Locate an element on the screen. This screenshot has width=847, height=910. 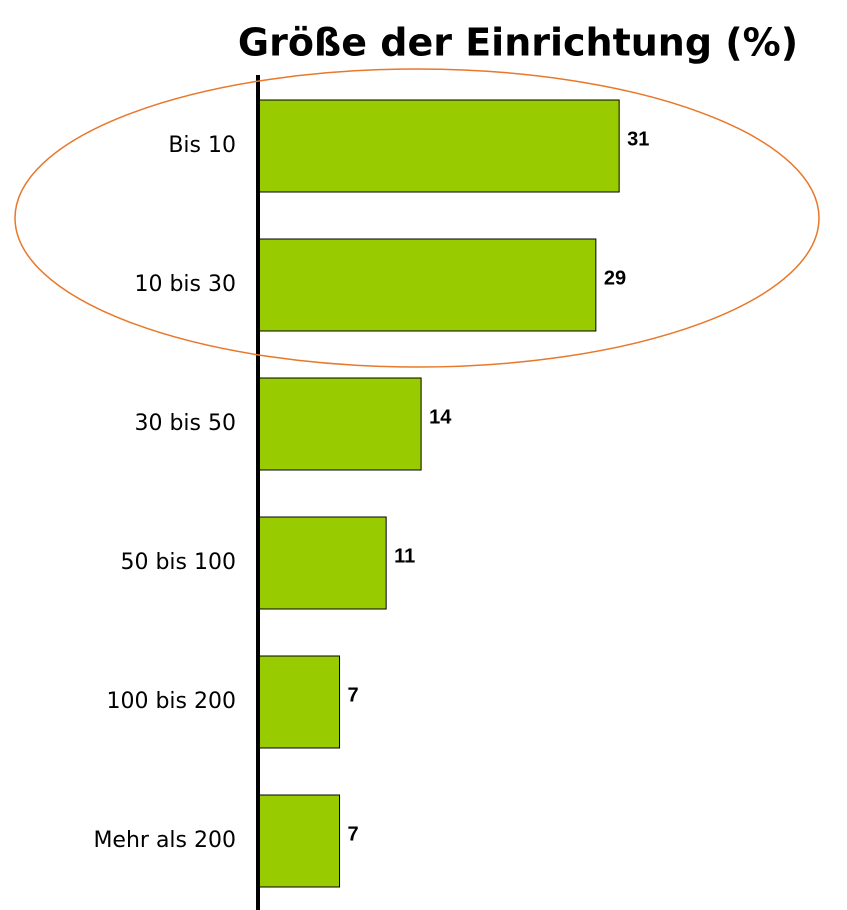
value-label: 14 is located at coordinates (440, 417).